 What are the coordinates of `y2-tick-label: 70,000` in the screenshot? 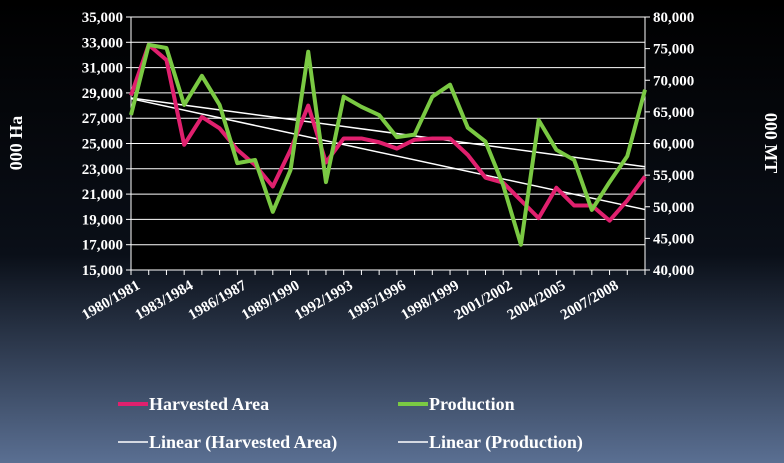 It's located at (673, 81).